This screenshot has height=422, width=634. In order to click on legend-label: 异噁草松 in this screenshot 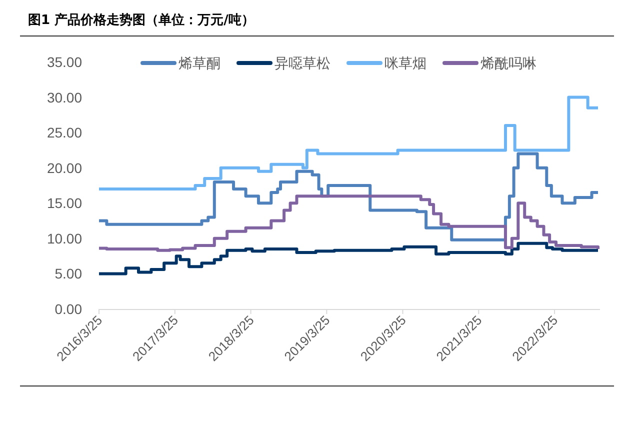, I will do `click(302, 64)`.